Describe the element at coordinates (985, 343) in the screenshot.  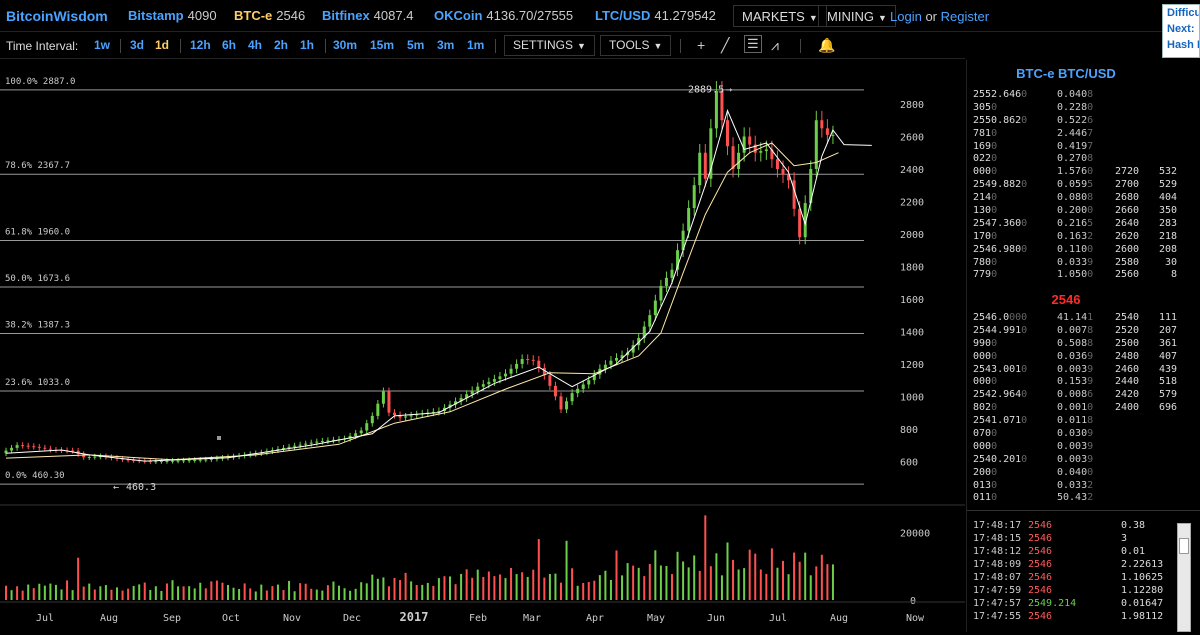
I see `order-price: 9900` at that location.